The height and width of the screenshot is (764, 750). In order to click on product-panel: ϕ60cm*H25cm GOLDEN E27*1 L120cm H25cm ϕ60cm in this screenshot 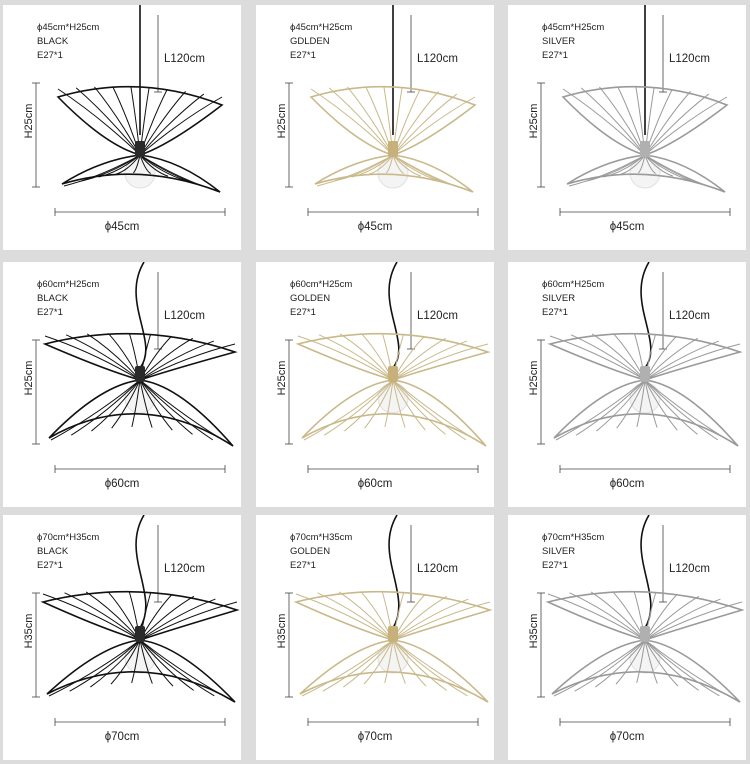, I will do `click(375, 384)`.